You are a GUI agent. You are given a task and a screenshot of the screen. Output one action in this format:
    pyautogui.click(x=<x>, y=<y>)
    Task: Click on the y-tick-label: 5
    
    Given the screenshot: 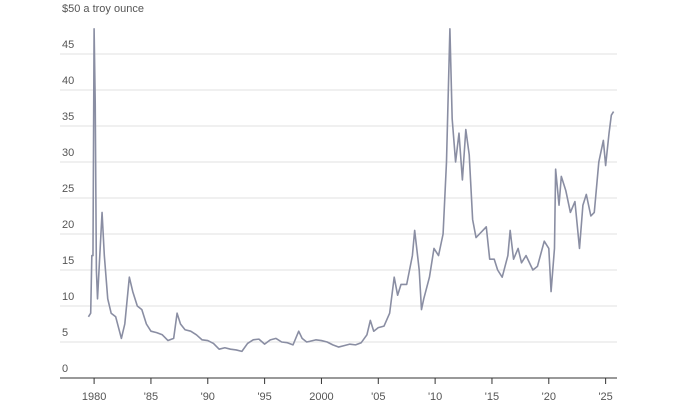 What is the action you would take?
    pyautogui.click(x=65, y=333)
    